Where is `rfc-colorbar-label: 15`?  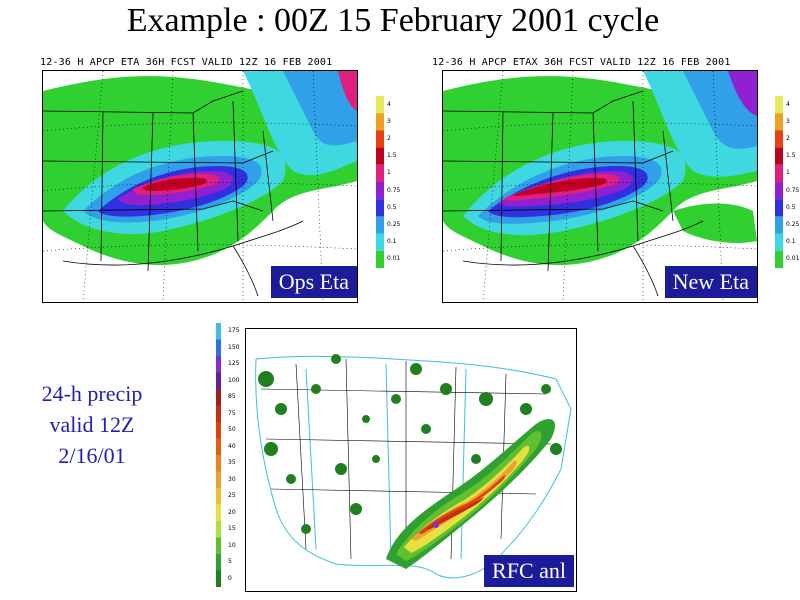 rfc-colorbar-label: 15 is located at coordinates (232, 529).